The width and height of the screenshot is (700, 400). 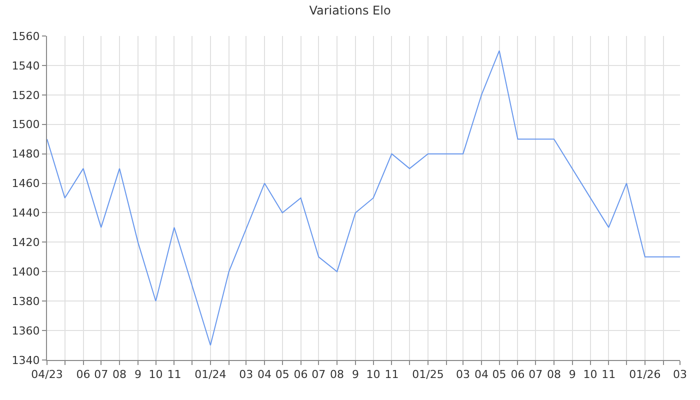 I want to click on y-tick-label: 1500, so click(x=26, y=125).